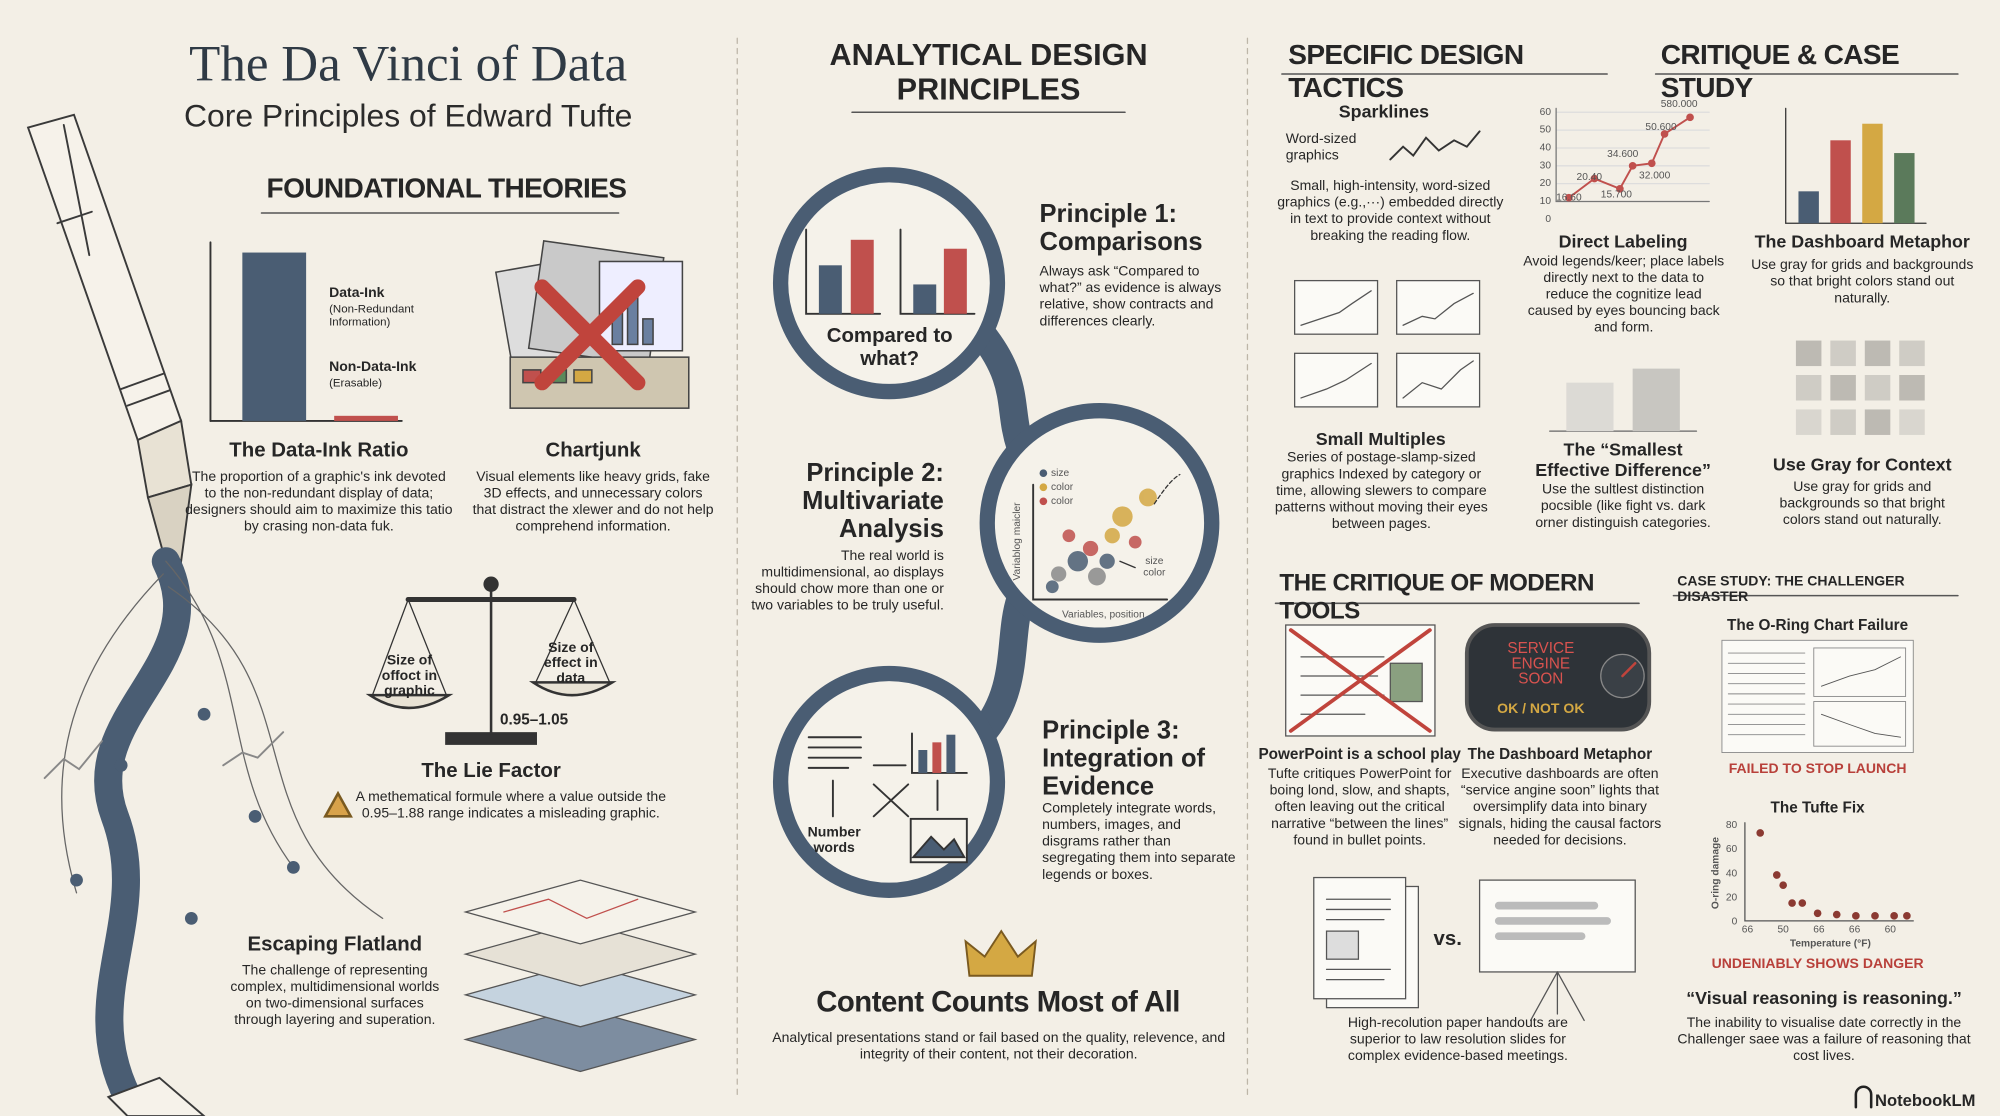 This screenshot has height=1116, width=2000. What do you see at coordinates (1406, 71) in the screenshot?
I see `tactics-heading: SPECIFIC DESIGN TACTICS` at bounding box center [1406, 71].